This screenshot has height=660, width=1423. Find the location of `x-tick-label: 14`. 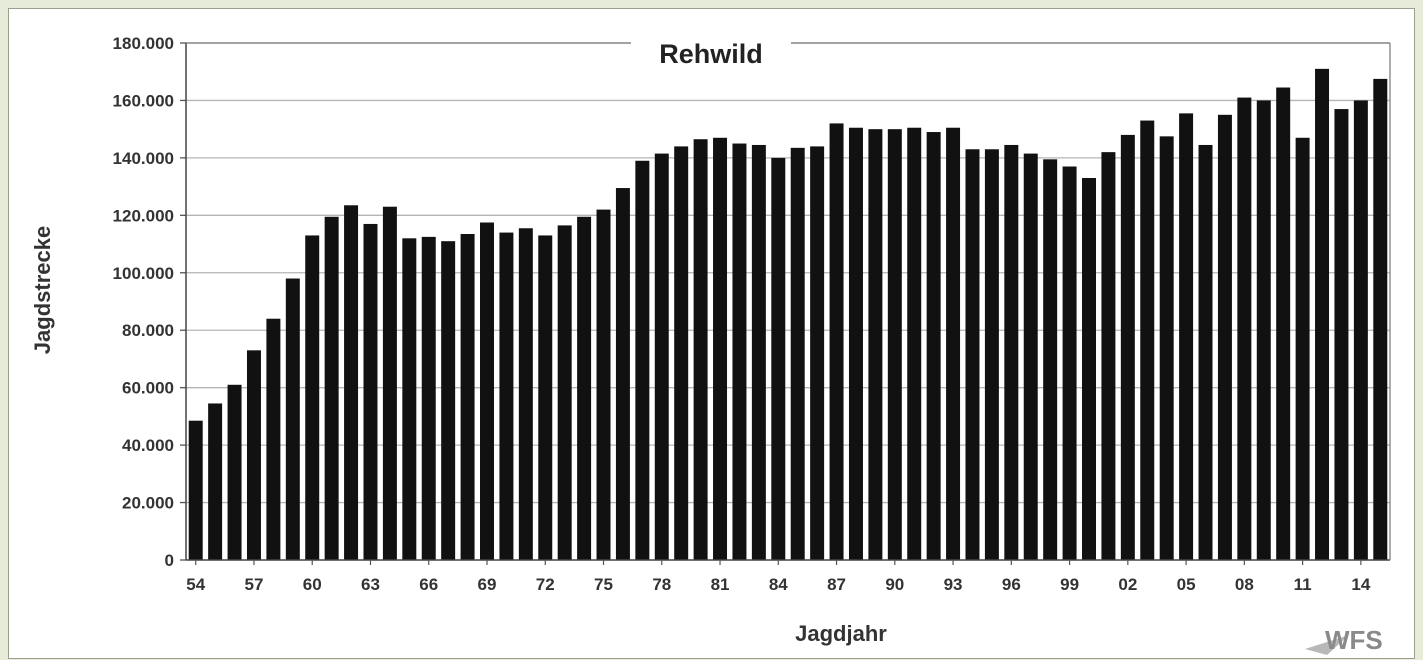

x-tick-label: 14 is located at coordinates (1360, 584).